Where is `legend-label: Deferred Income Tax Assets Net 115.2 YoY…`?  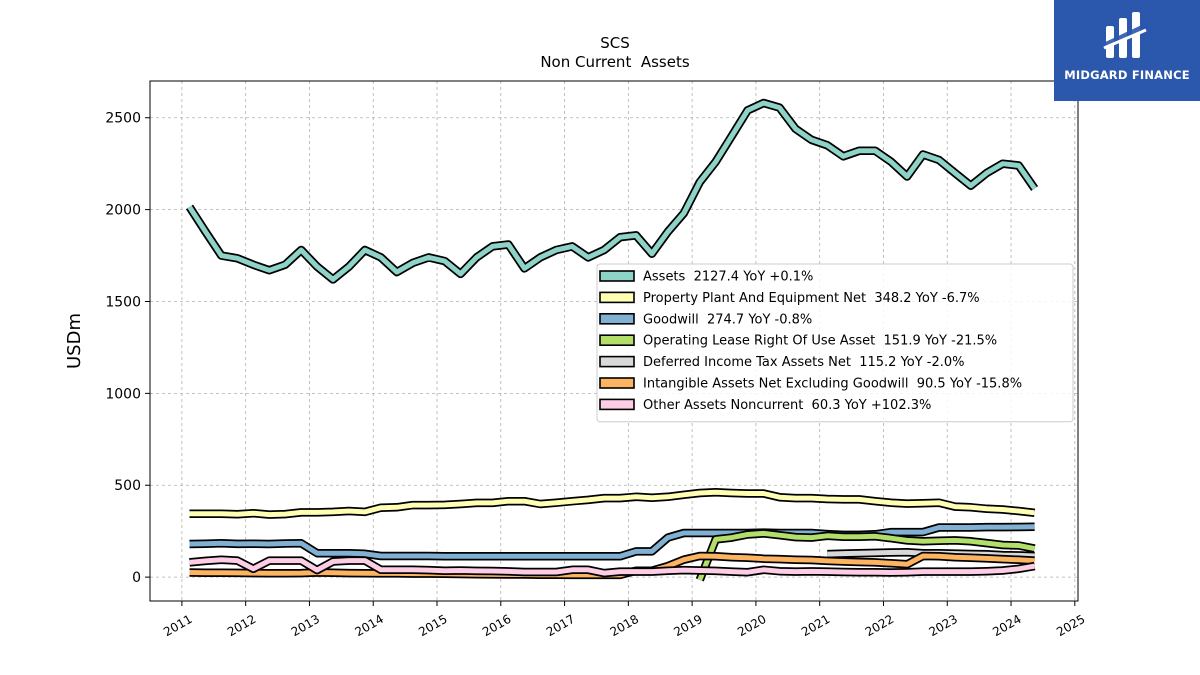
legend-label: Deferred Income Tax Assets Net 115.2 YoY… is located at coordinates (804, 362).